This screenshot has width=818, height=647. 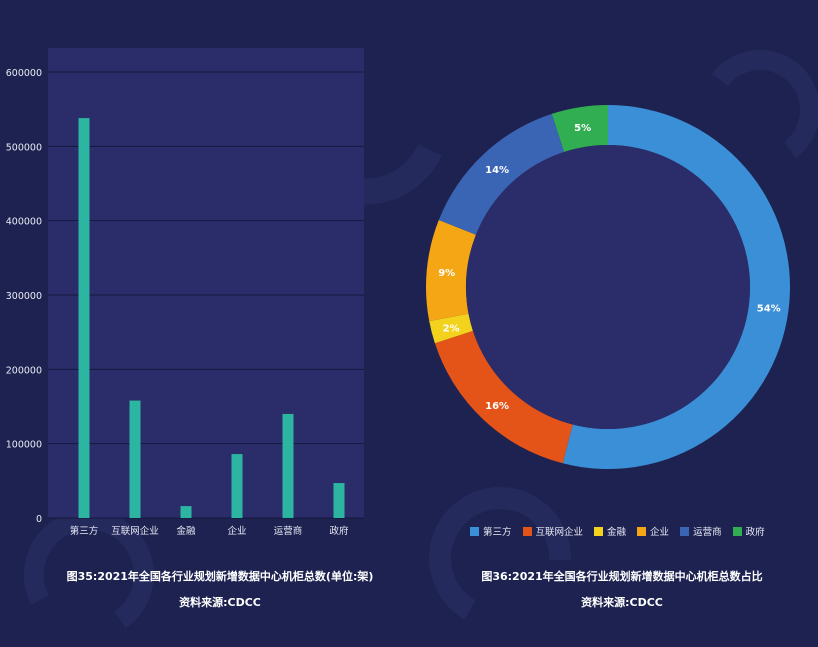 I want to click on legend-label: 企业, so click(x=660, y=532).